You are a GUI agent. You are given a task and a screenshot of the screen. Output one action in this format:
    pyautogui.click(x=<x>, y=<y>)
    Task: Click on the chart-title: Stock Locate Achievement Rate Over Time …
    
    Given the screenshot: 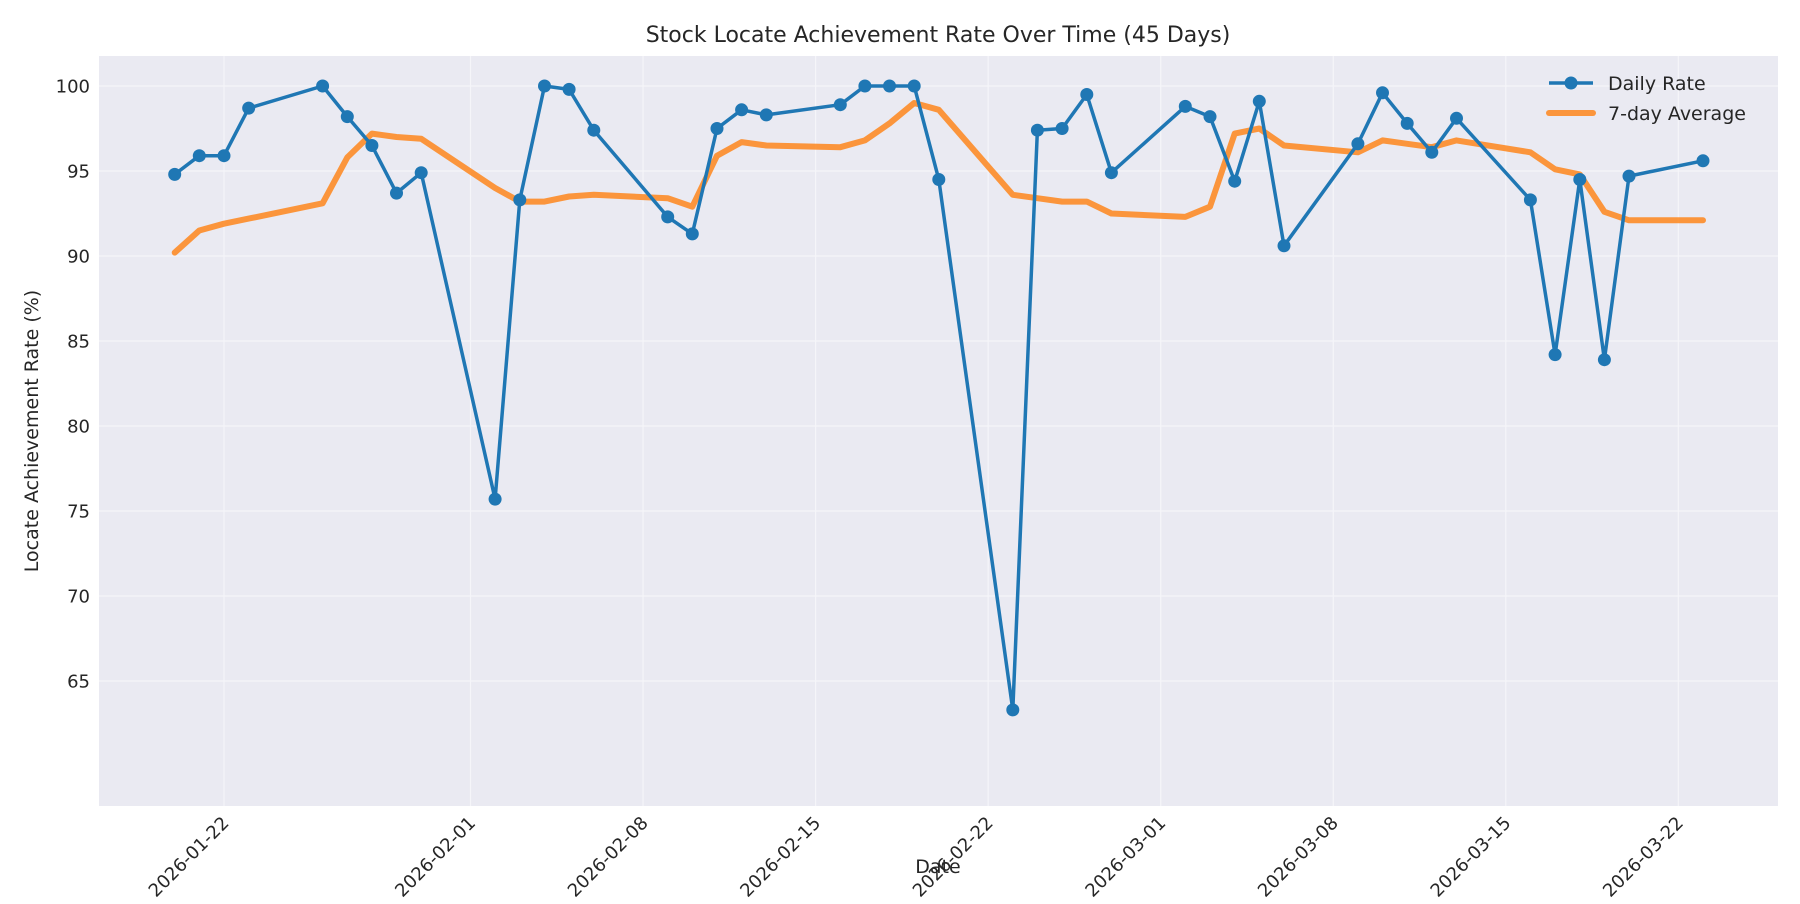 What is the action you would take?
    pyautogui.click(x=938, y=35)
    